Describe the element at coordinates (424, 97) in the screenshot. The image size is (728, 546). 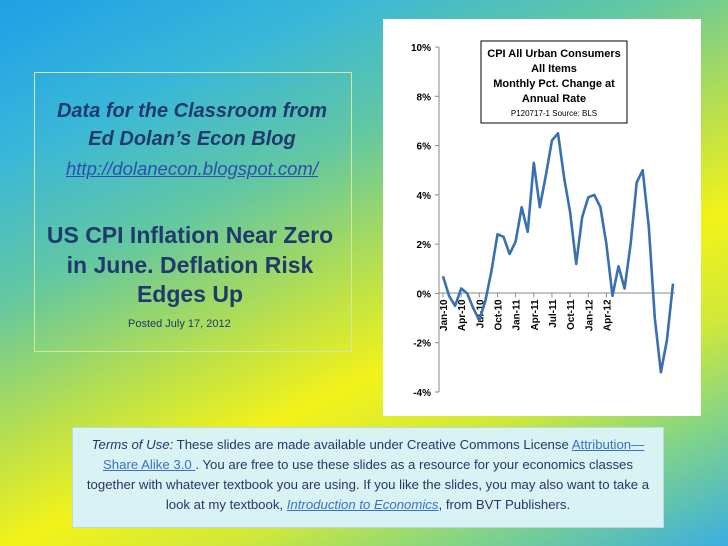
I see `y-tick-label: 8%` at that location.